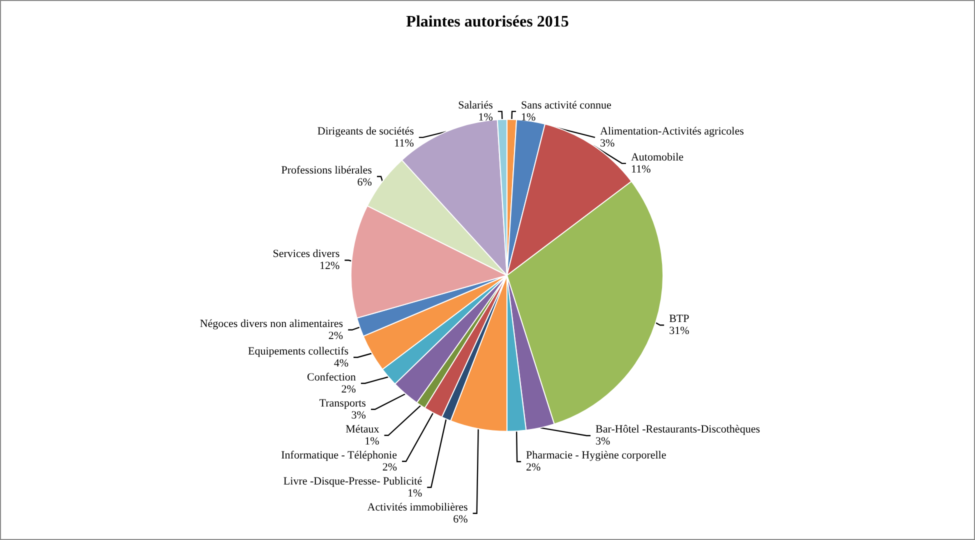 The image size is (975, 540). What do you see at coordinates (298, 351) in the screenshot?
I see `slice-label: Equipements collectifs` at bounding box center [298, 351].